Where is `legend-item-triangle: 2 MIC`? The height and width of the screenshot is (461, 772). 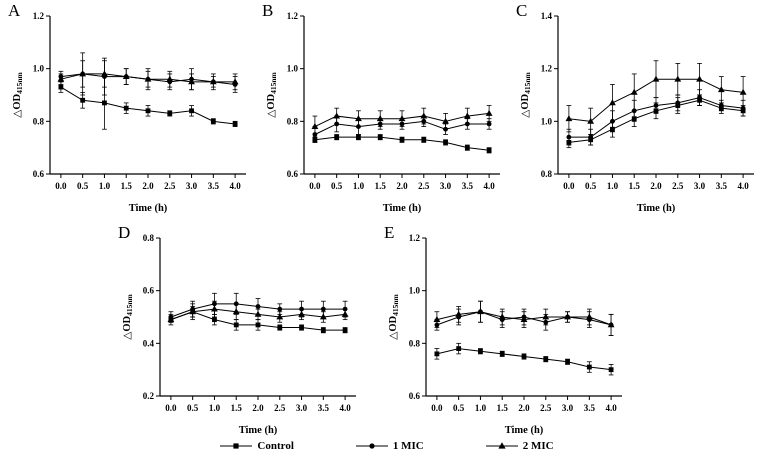 legend-item-triangle: 2 MIC is located at coordinates (519, 446).